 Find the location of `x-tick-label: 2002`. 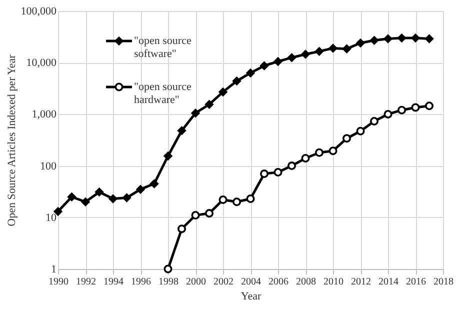

x-tick-label: 2002 is located at coordinates (224, 282).